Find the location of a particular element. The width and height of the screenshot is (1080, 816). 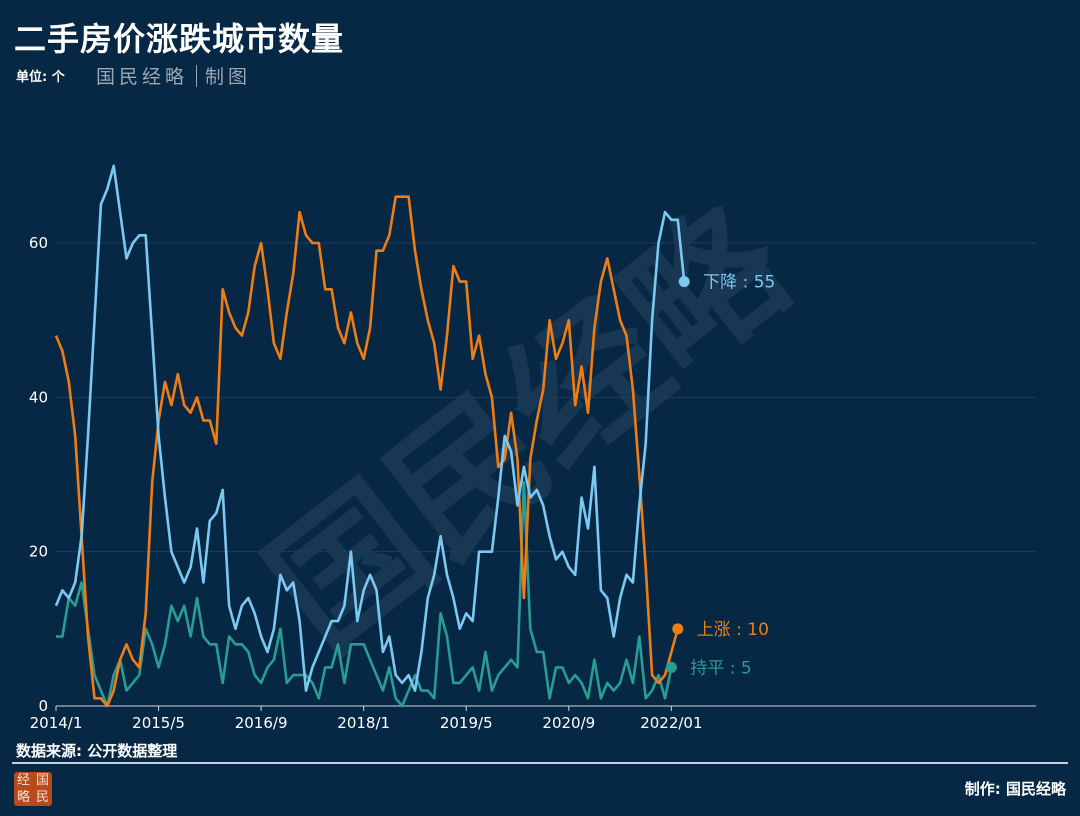

end-label-down: 下降 : 55 is located at coordinates (739, 283).